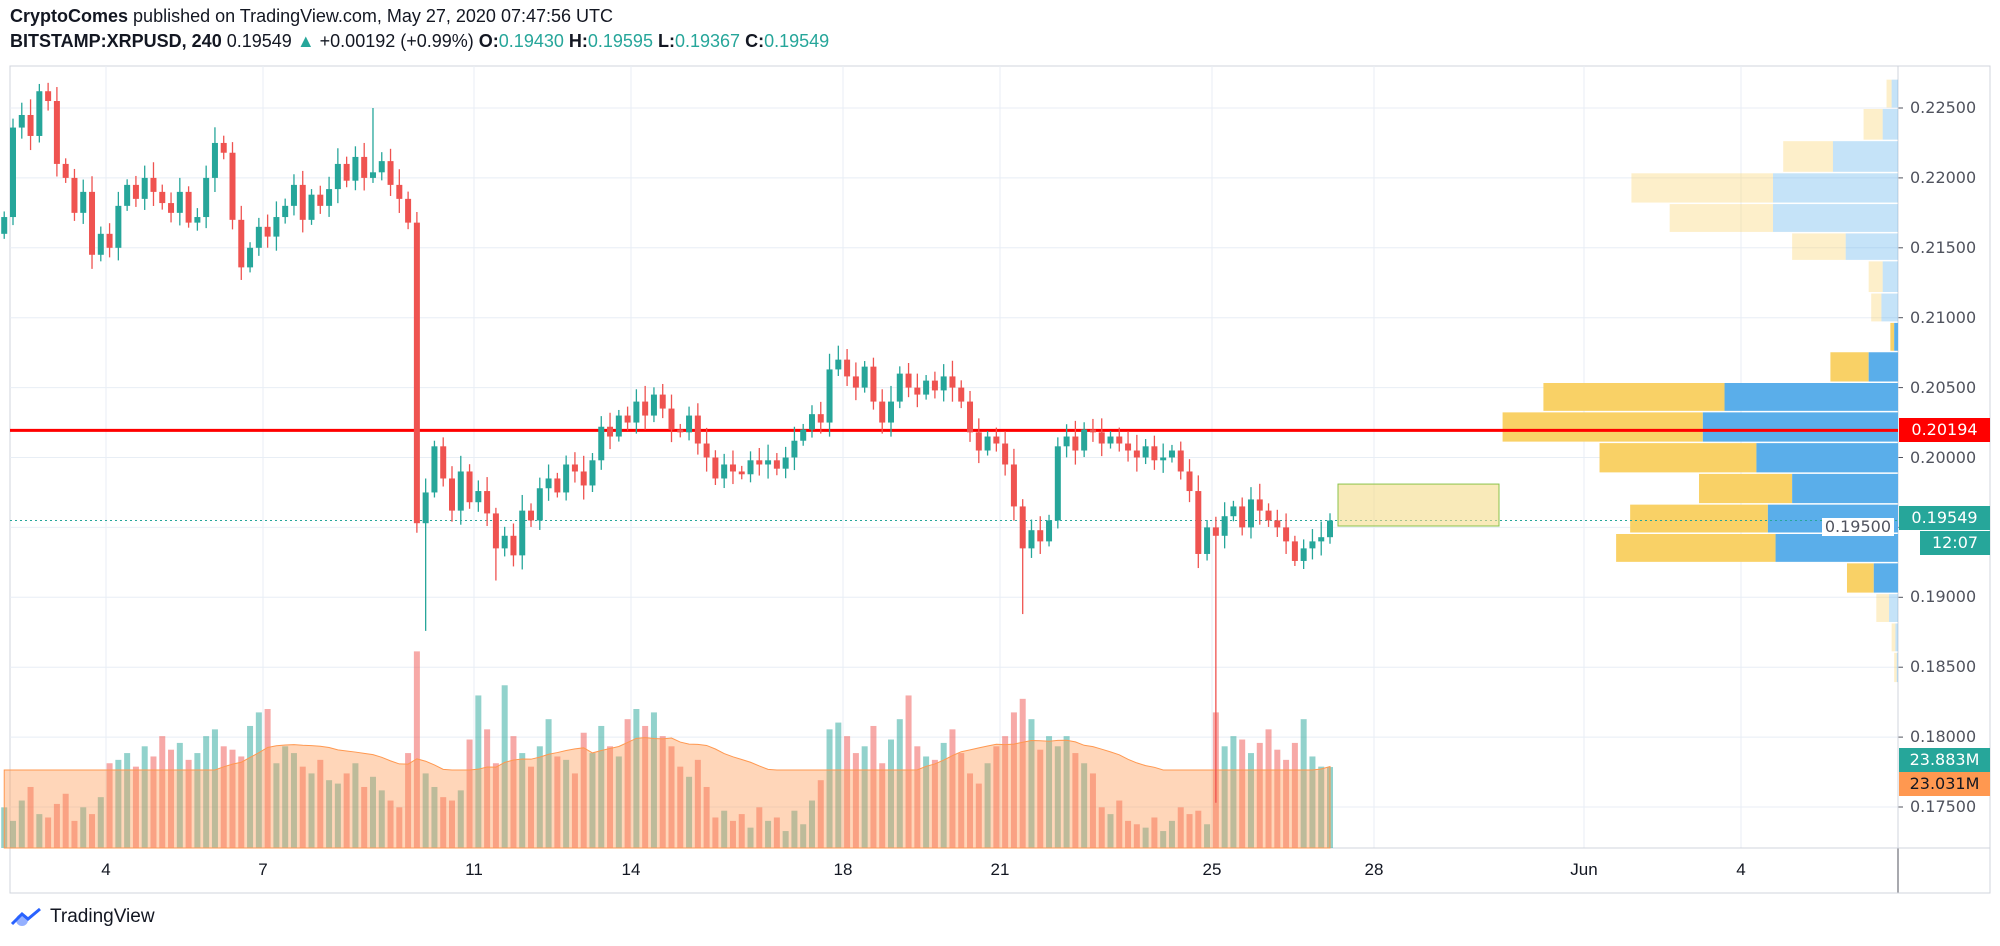 This screenshot has height=946, width=2000. Describe the element at coordinates (474, 869) in the screenshot. I see `date-tick-label: 11` at that location.